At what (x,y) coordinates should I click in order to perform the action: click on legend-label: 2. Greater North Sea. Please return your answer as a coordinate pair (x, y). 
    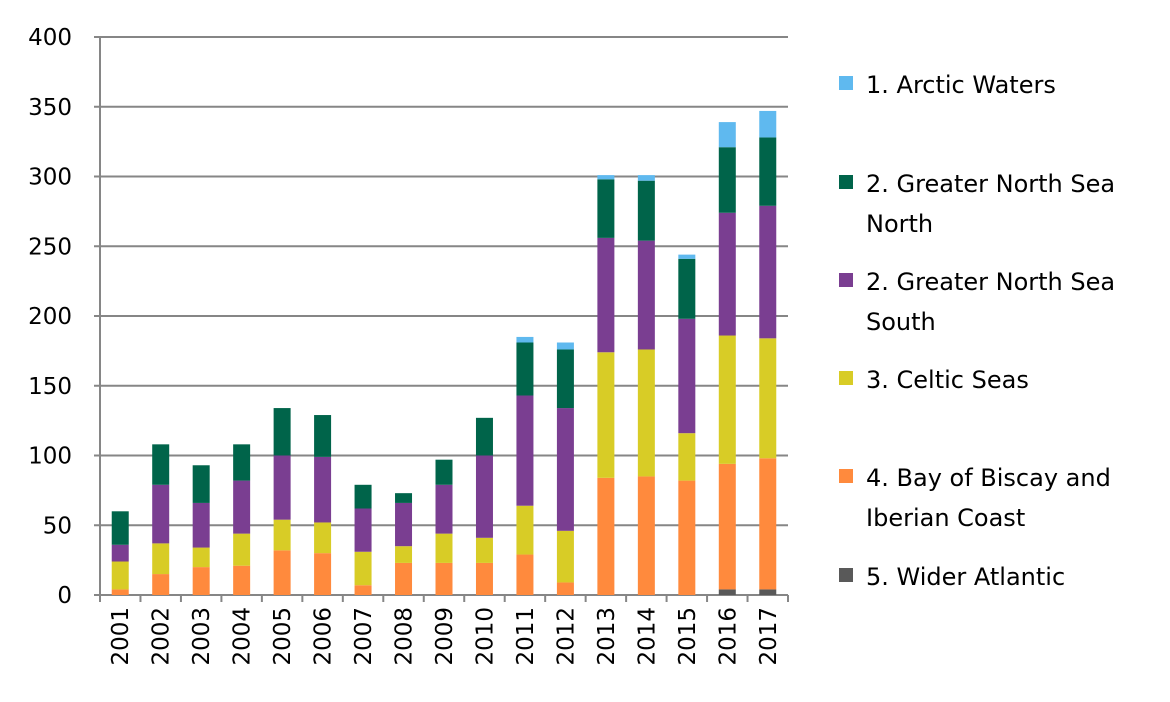
    Looking at the image, I should click on (990, 282).